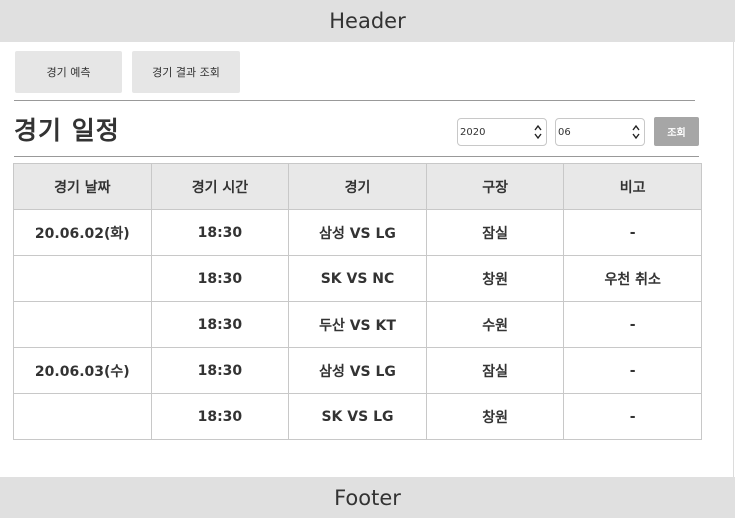 Image resolution: width=737 pixels, height=518 pixels. What do you see at coordinates (186, 72) in the screenshot?
I see `tab-game-results: 경기 결과 조회` at bounding box center [186, 72].